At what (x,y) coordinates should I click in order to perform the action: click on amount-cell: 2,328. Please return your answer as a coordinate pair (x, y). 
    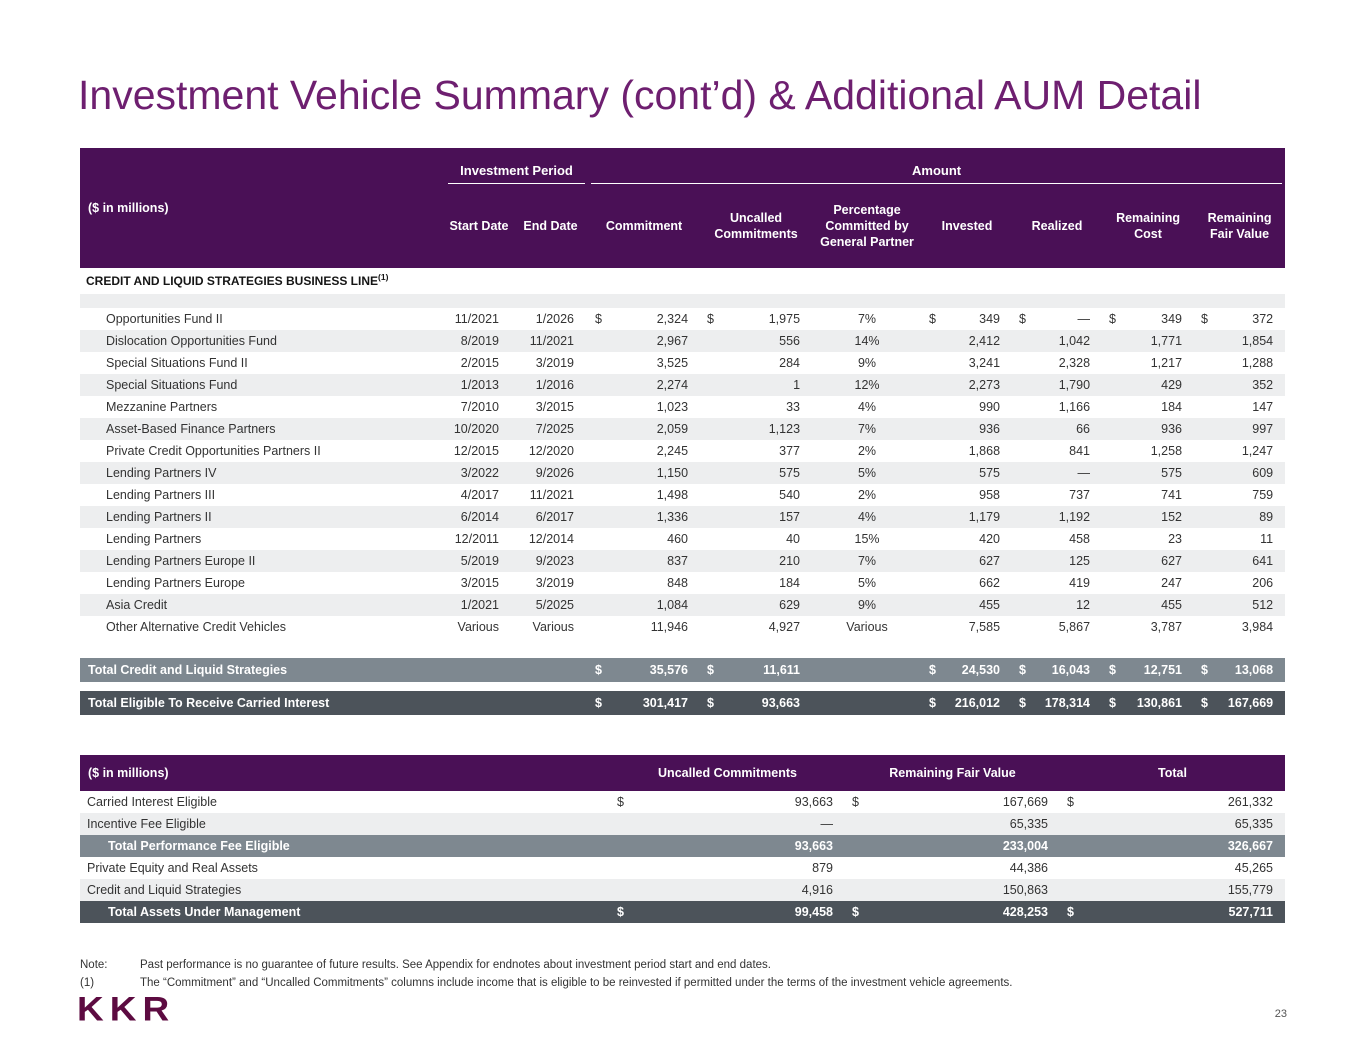
    Looking at the image, I should click on (1057, 363).